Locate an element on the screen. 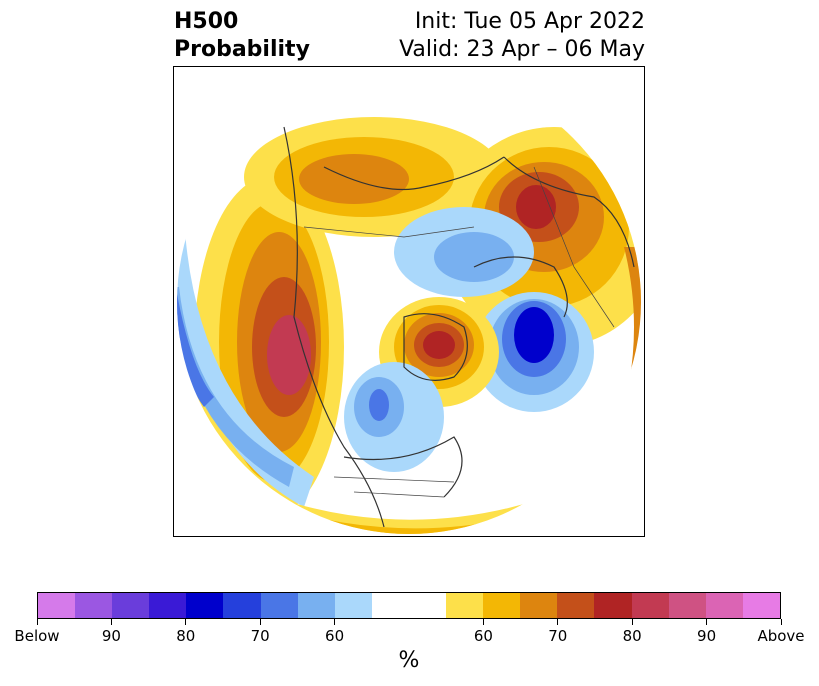 The height and width of the screenshot is (686, 819). valid-range: Valid: 23 Apr – 06 May is located at coordinates (522, 49).